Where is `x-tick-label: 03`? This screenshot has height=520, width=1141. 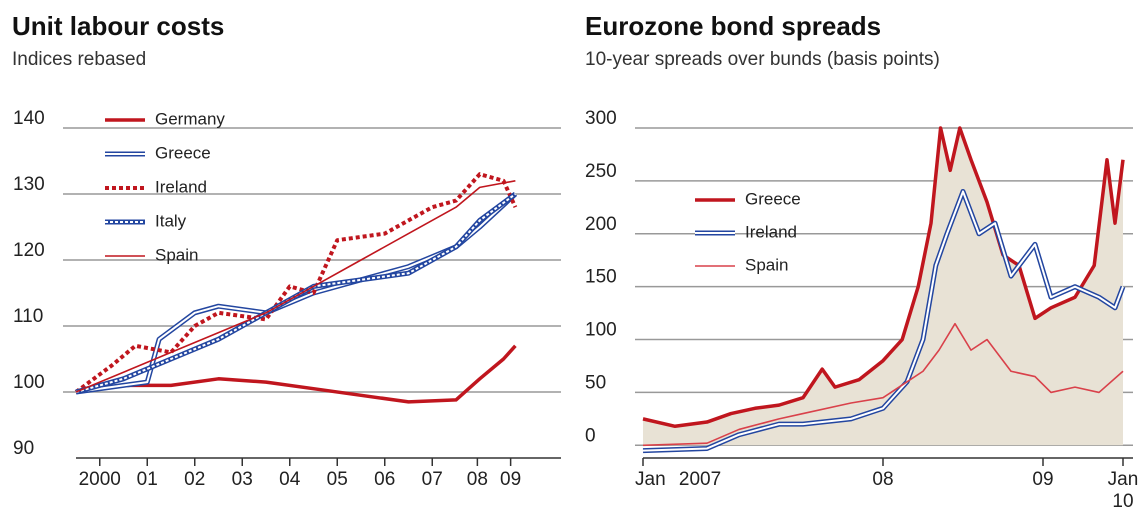
x-tick-label: 03 is located at coordinates (242, 479).